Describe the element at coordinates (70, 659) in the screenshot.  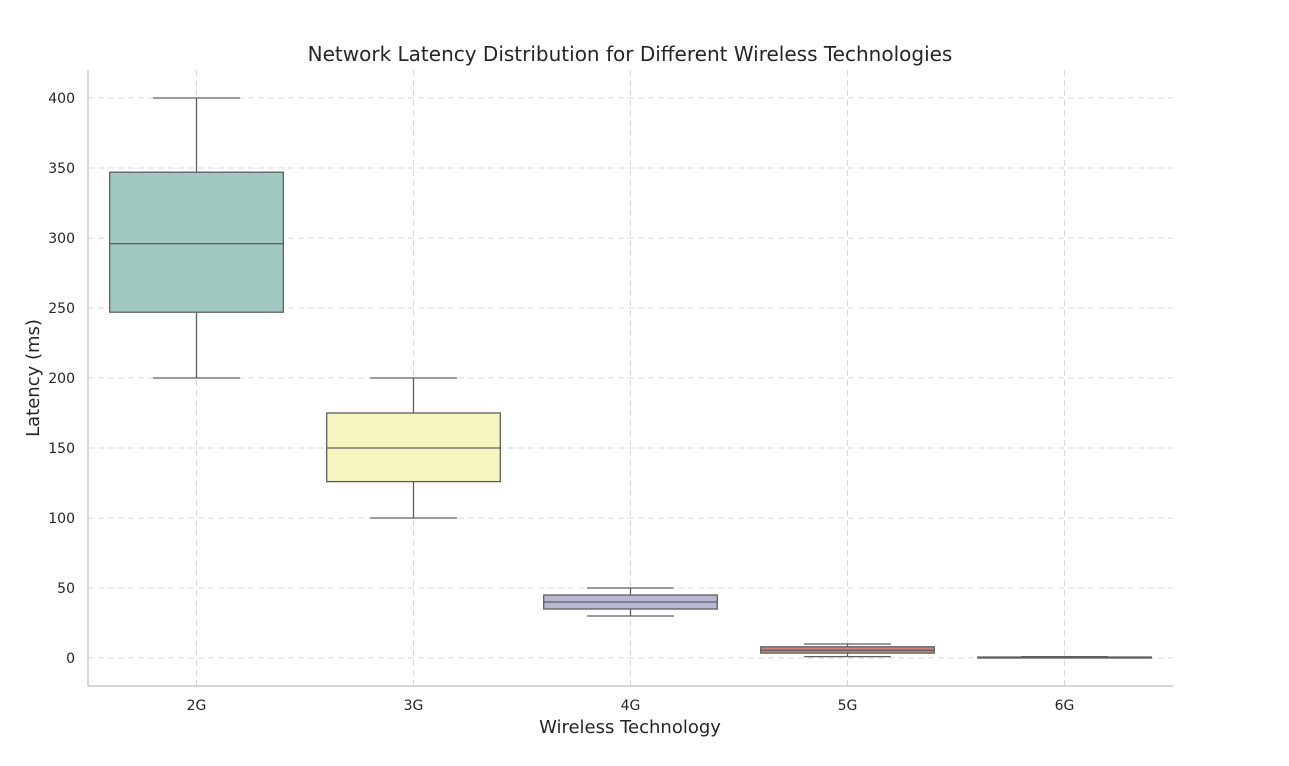
I see `y-tick-label: 0` at that location.